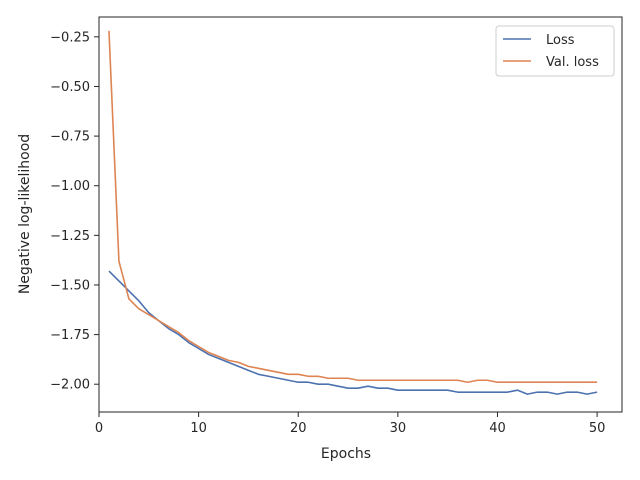 The width and height of the screenshot is (640, 480). What do you see at coordinates (70, 335) in the screenshot?
I see `y-tick-label: −1.75` at bounding box center [70, 335].